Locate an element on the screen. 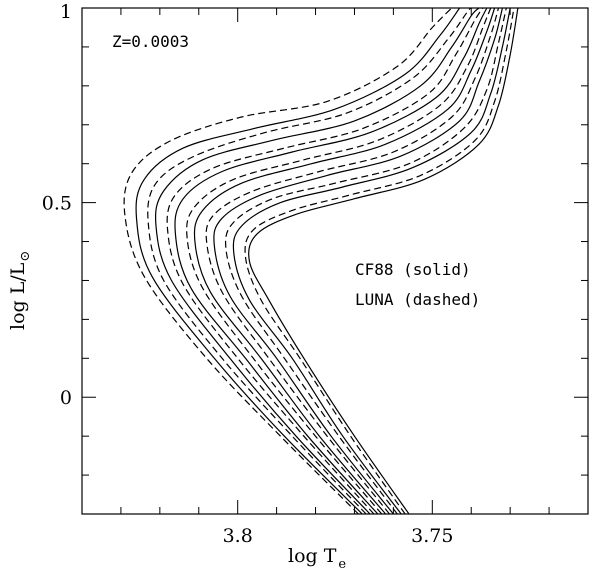 This screenshot has height=575, width=589. x-axis-title-main: log T is located at coordinates (312, 556).